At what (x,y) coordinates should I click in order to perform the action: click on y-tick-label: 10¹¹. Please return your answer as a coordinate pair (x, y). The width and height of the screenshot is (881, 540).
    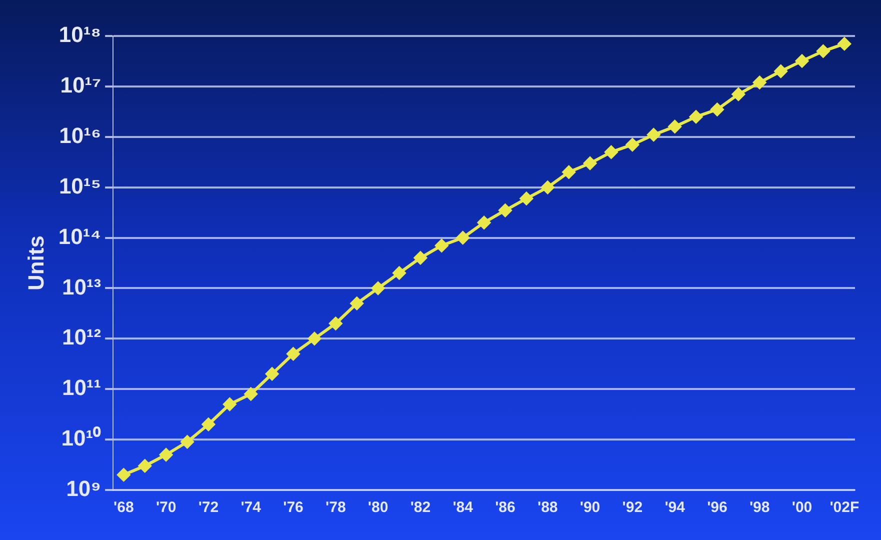
    Looking at the image, I should click on (82, 387).